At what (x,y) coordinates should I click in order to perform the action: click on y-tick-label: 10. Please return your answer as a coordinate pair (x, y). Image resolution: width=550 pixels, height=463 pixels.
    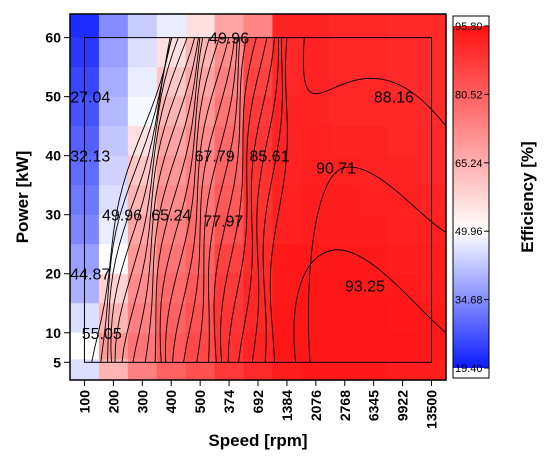
    Looking at the image, I should click on (53, 333).